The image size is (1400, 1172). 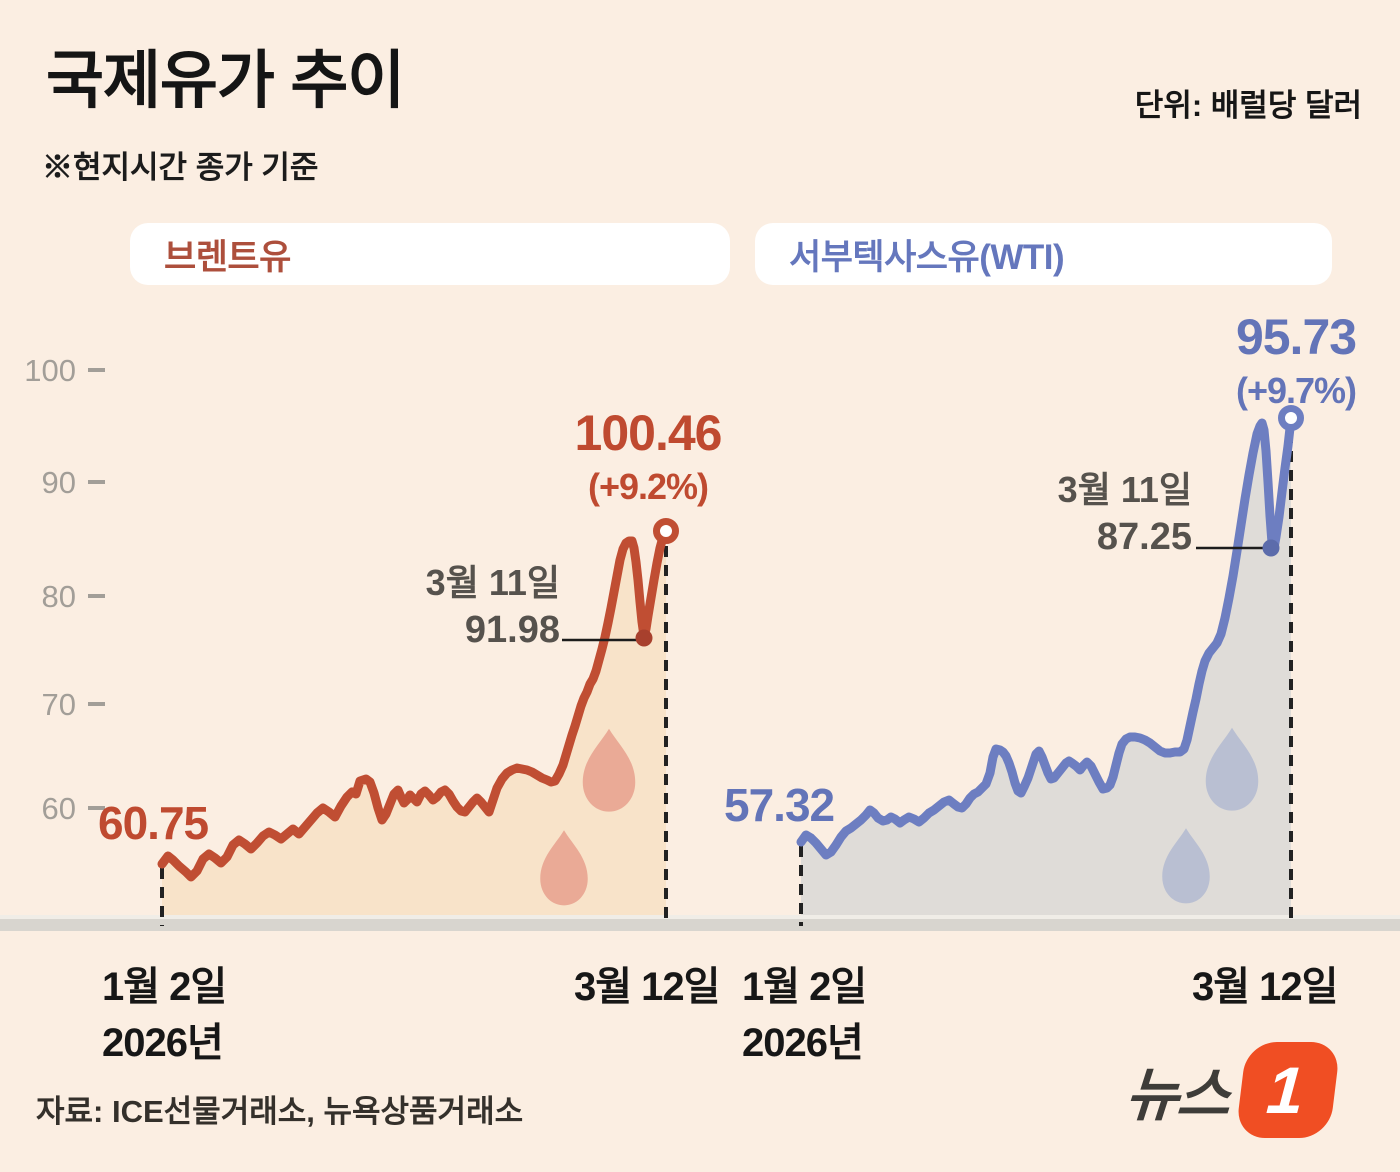 What do you see at coordinates (225, 81) in the screenshot?
I see `page-title: 국제유가 추이` at bounding box center [225, 81].